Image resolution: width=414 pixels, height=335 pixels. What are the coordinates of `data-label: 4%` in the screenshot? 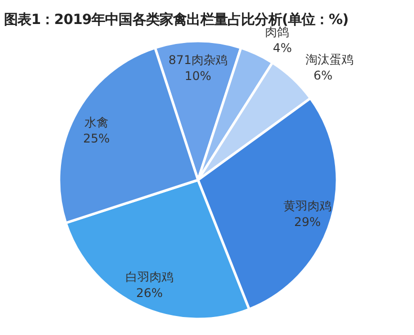 It's located at (282, 47).